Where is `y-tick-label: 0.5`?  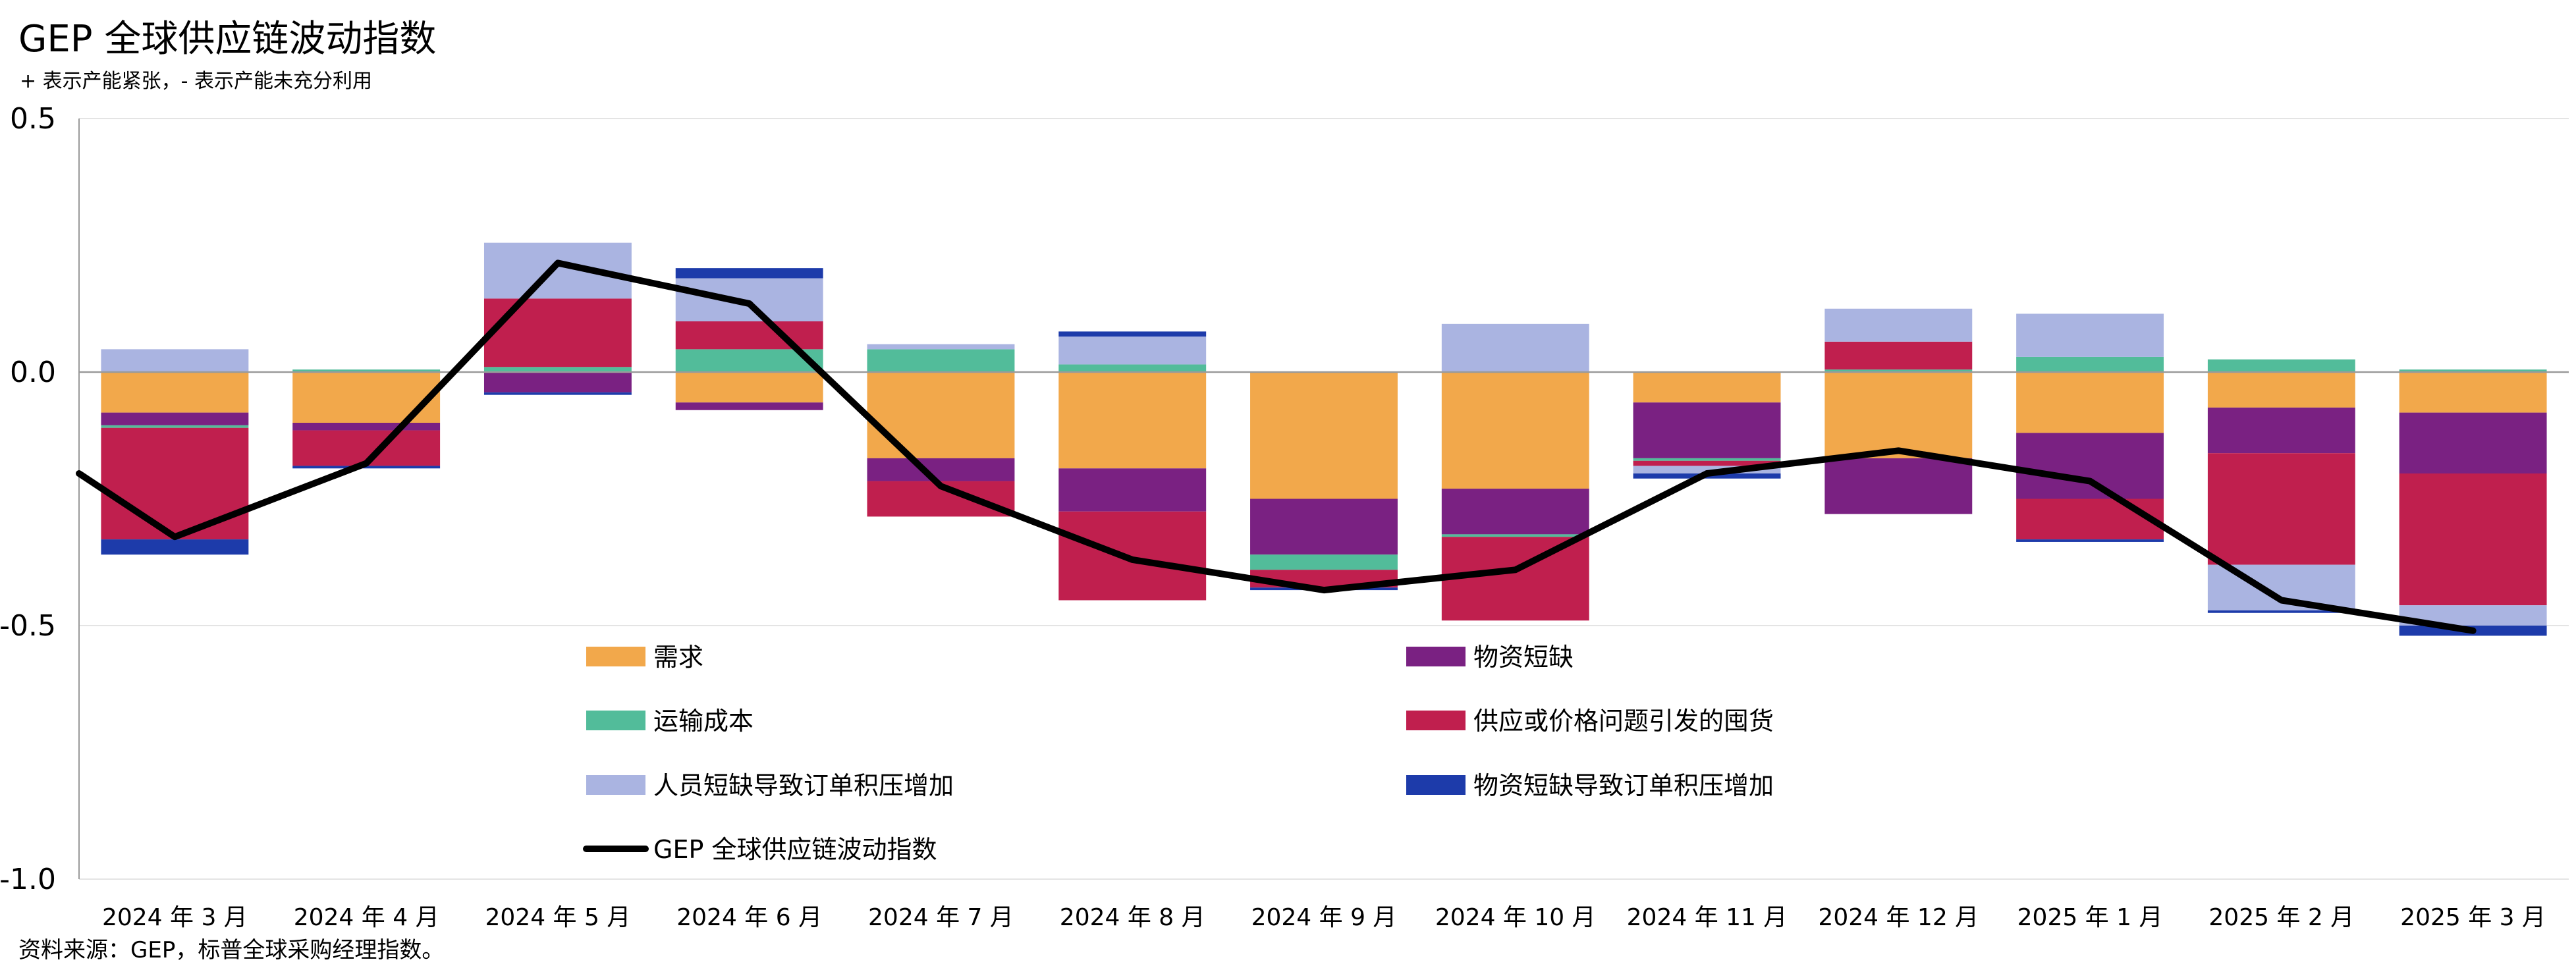 y-tick-label: 0.5 is located at coordinates (33, 119).